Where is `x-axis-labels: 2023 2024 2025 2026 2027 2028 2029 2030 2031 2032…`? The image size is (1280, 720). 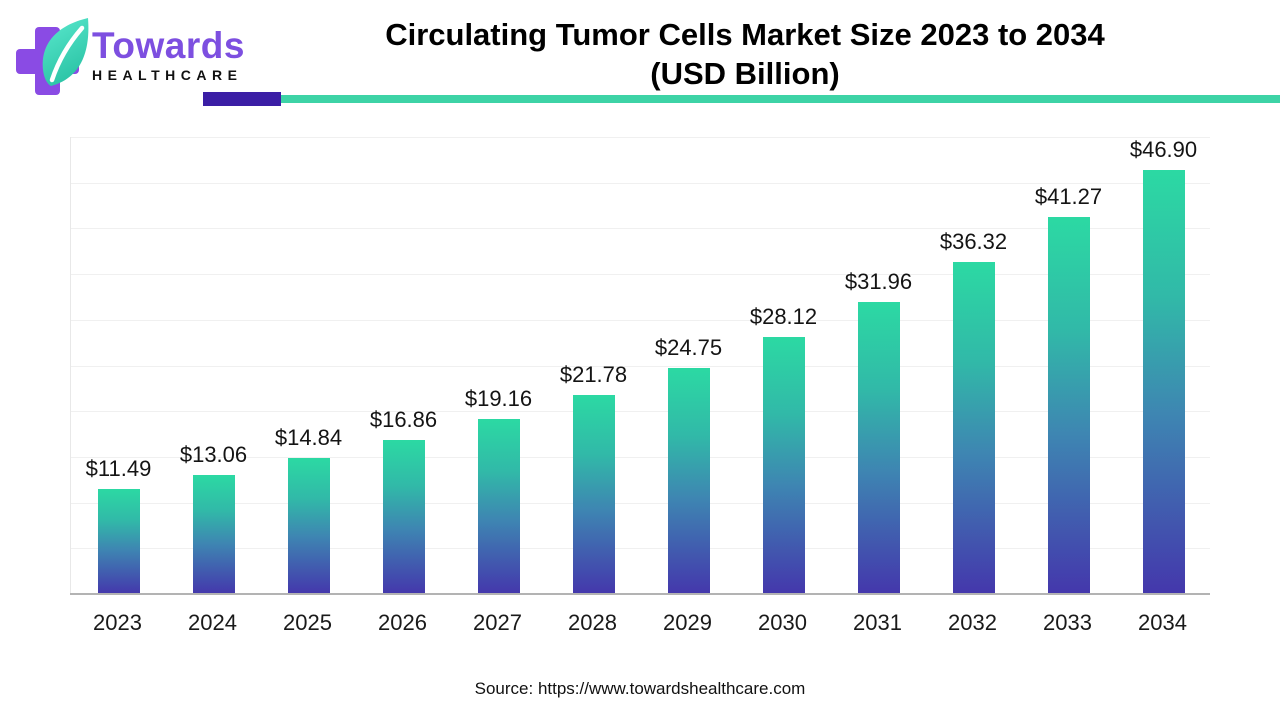
x-axis-labels: 2023 2024 2025 2026 2027 2028 2029 2030 2031 2032… is located at coordinates (640, 625).